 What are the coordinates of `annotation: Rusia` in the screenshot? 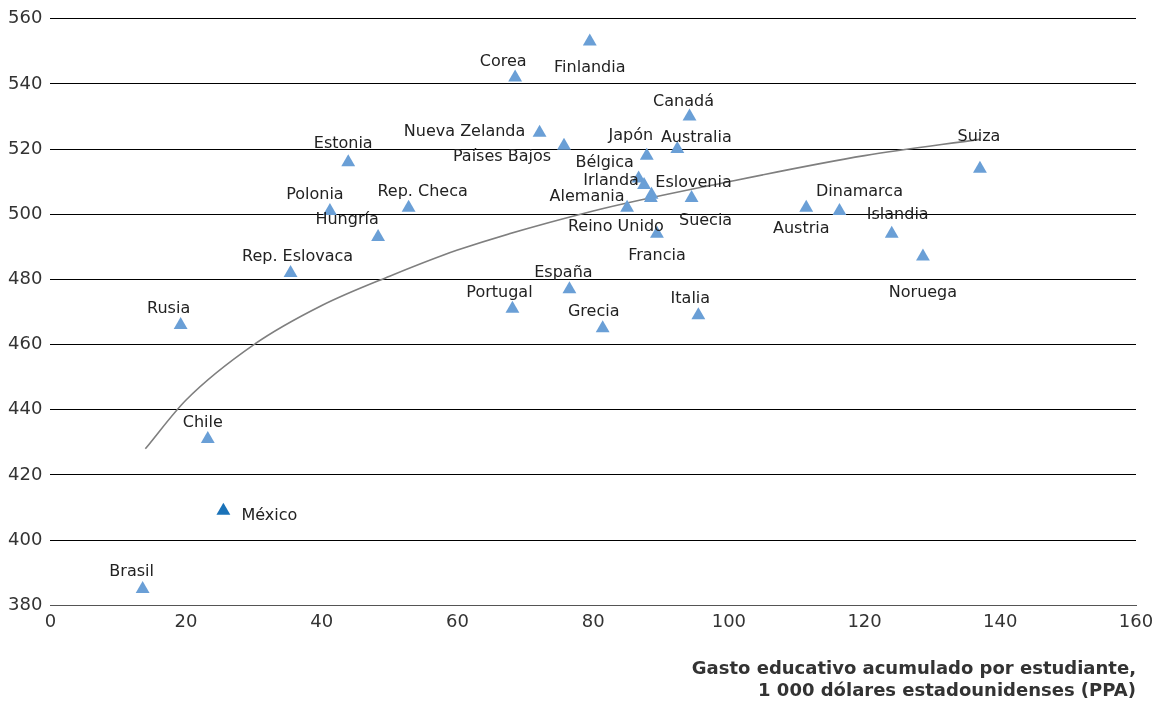 It's located at (169, 308).